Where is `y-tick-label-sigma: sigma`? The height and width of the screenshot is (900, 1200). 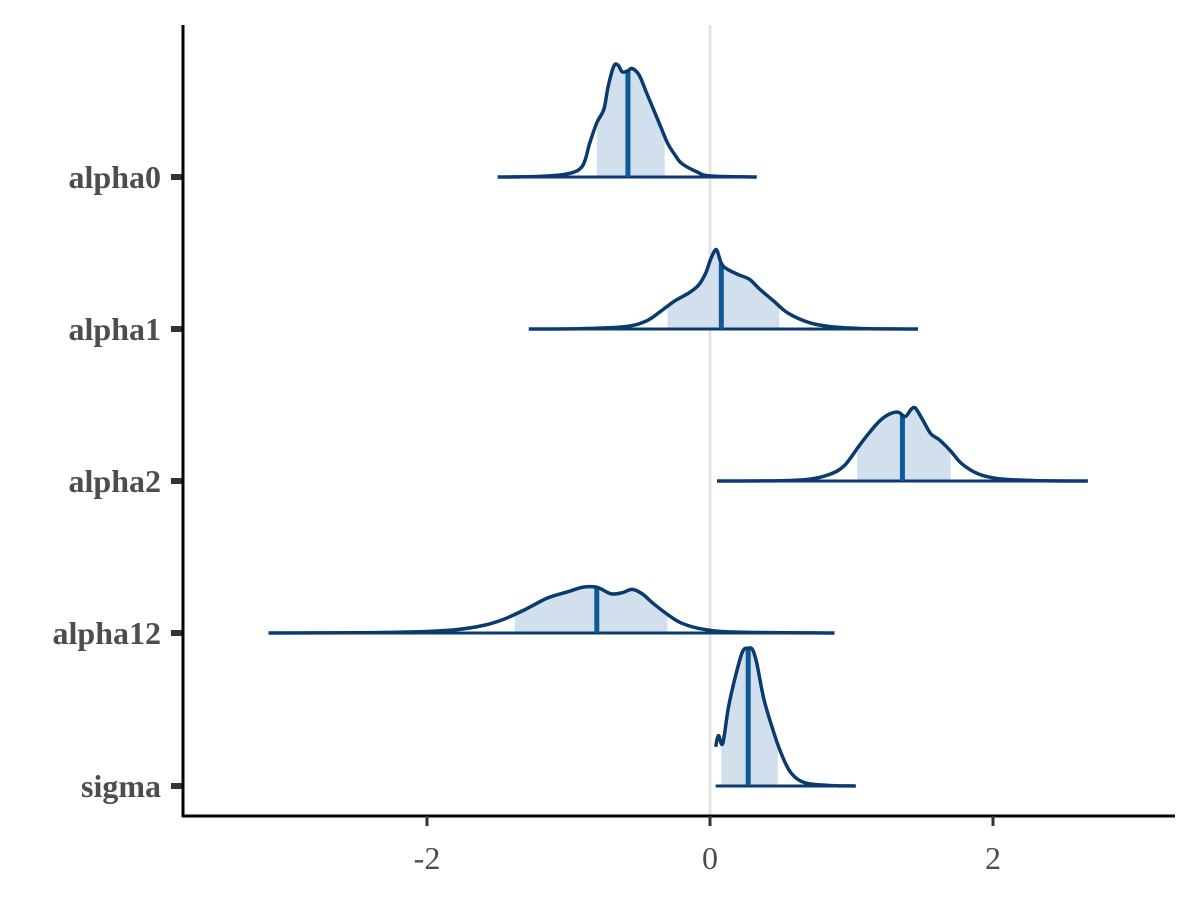 y-tick-label-sigma: sigma is located at coordinates (121, 786).